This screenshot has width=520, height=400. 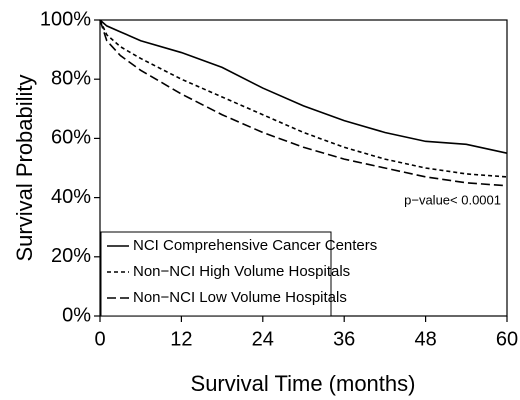 I want to click on x-tick-label: 48, so click(x=425, y=339).